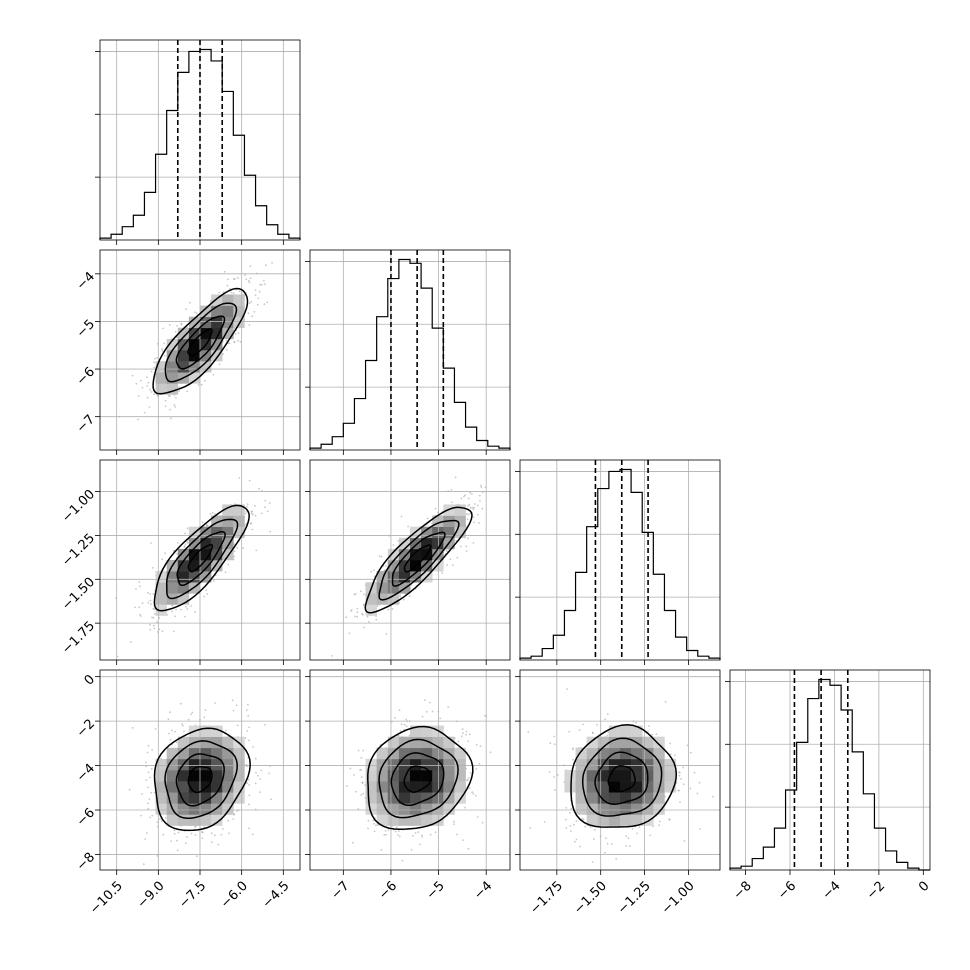 Image resolution: width=970 pixels, height=970 pixels. Describe the element at coordinates (86, 817) in the screenshot. I see `y-tick-label: −6` at that location.